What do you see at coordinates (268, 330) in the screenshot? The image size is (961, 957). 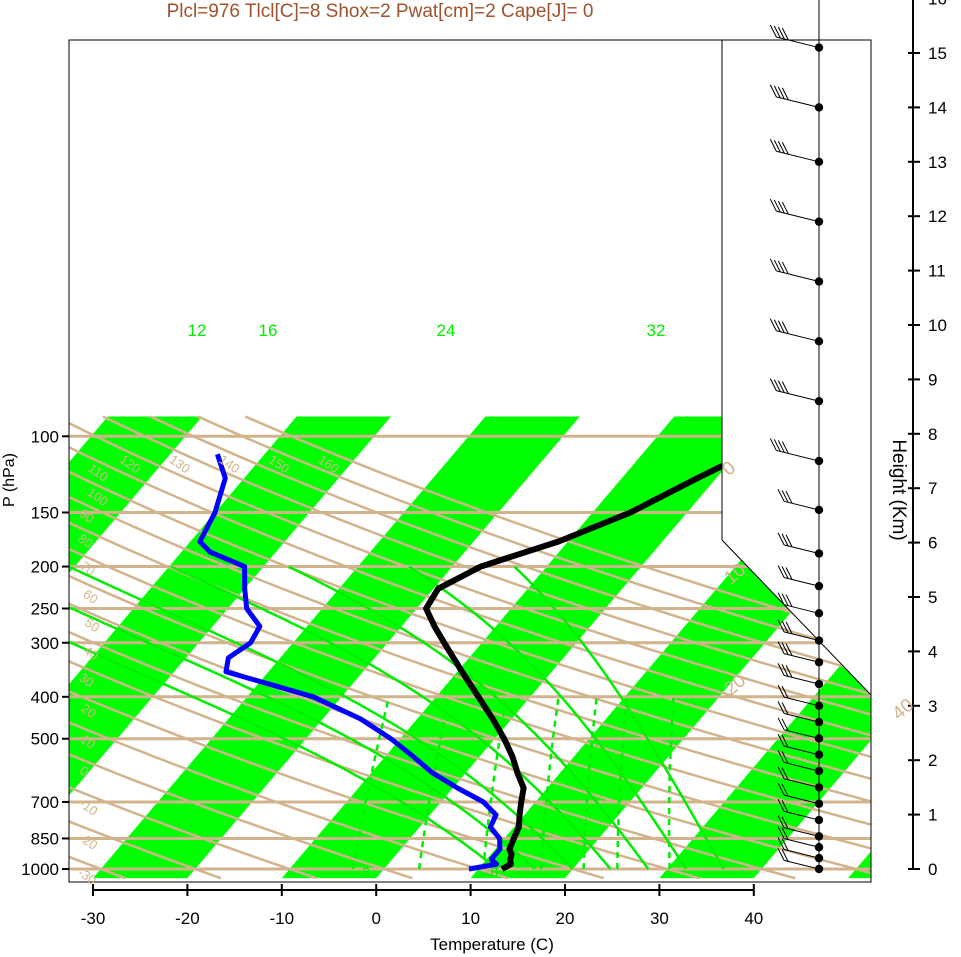 I see `moist-adiabat-label: 16` at bounding box center [268, 330].